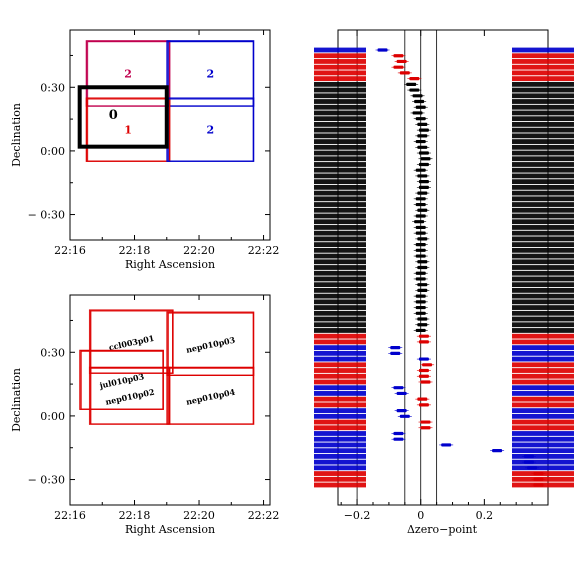 Image resolution: width=574 pixels, height=574 pixels. I want to click on y-tick-label: − 0:30, so click(46, 215).